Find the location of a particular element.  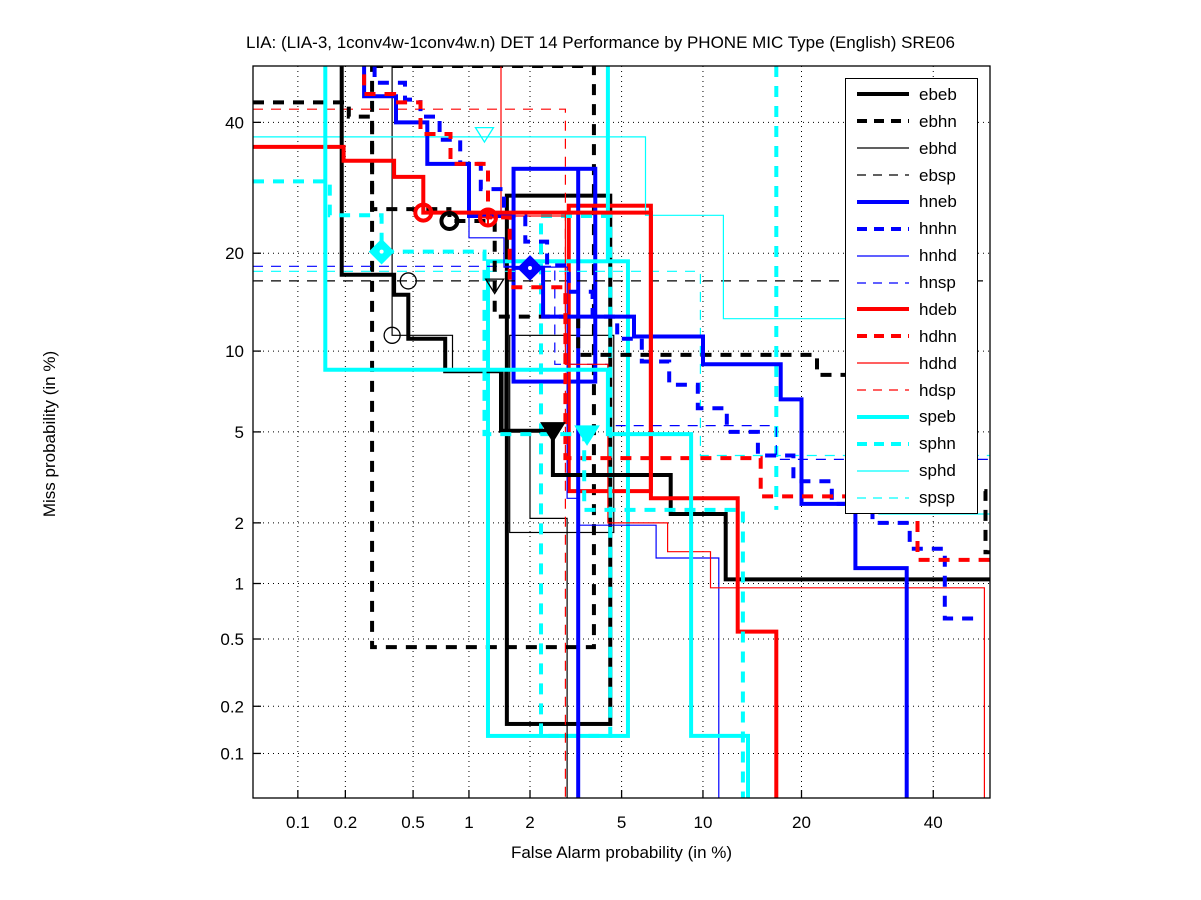

legend-label: hnsp is located at coordinates (937, 283).